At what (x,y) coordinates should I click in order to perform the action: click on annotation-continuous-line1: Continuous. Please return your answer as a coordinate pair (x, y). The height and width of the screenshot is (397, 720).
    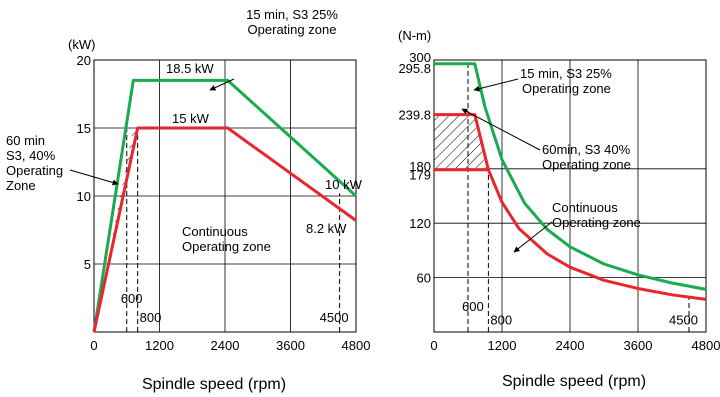
    Looking at the image, I should click on (215, 231).